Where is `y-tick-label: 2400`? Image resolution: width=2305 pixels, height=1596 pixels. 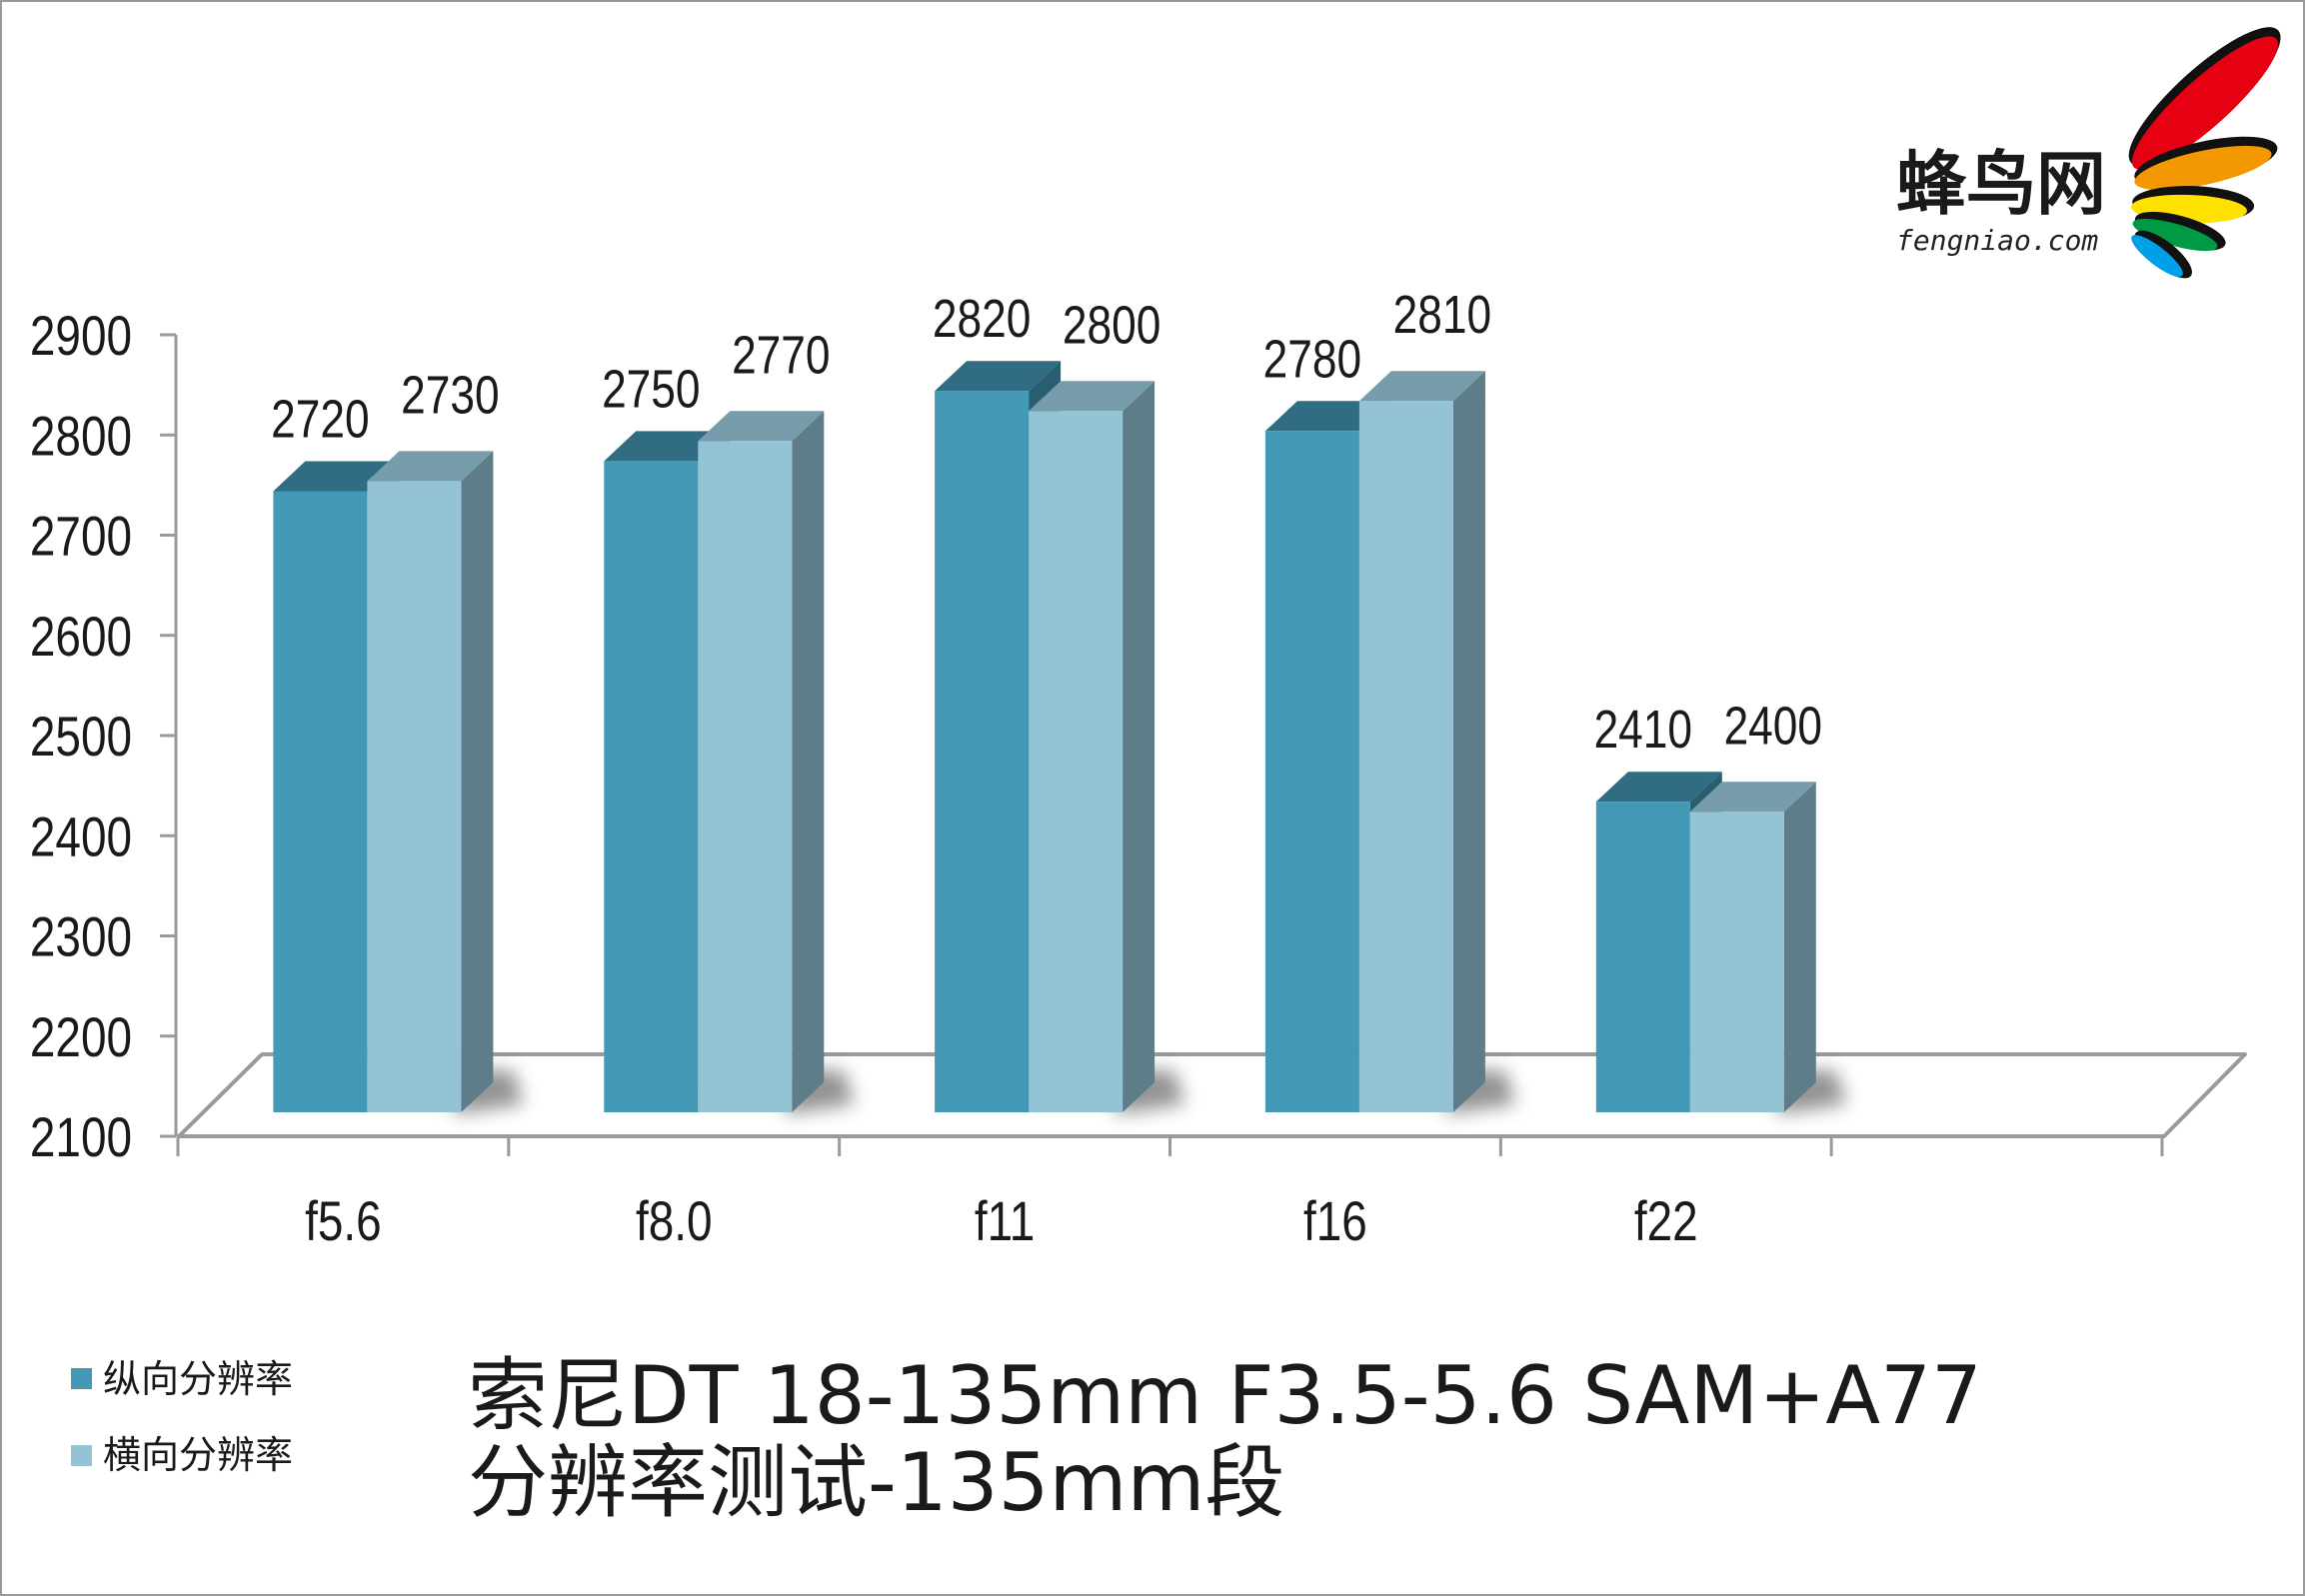
y-tick-label: 2400 is located at coordinates (81, 836).